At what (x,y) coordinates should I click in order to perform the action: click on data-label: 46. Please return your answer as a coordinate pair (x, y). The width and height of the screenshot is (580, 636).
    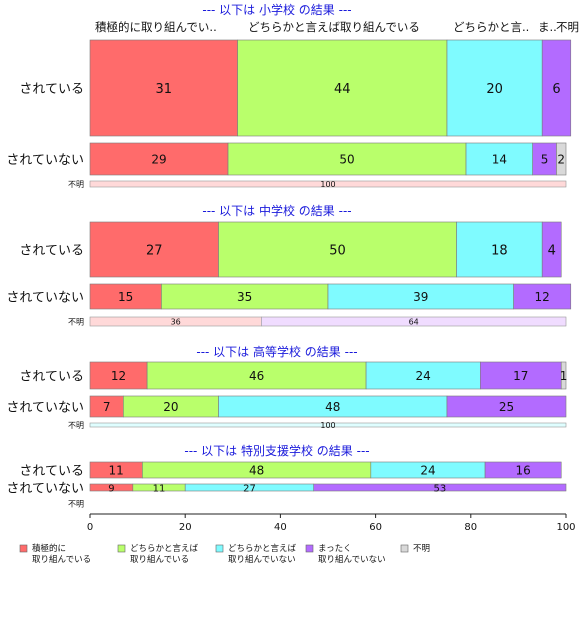
    Looking at the image, I should click on (256, 376).